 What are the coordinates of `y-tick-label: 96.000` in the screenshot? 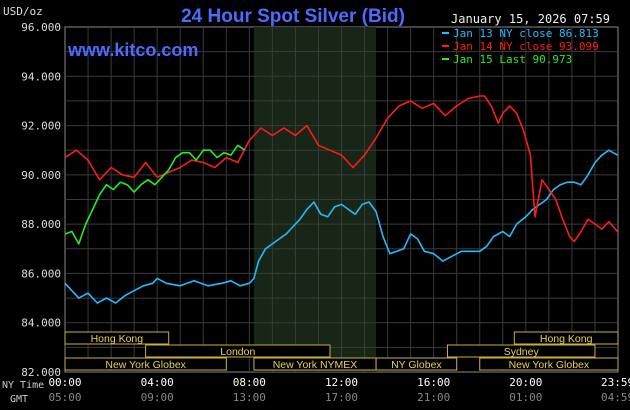 It's located at (41, 27).